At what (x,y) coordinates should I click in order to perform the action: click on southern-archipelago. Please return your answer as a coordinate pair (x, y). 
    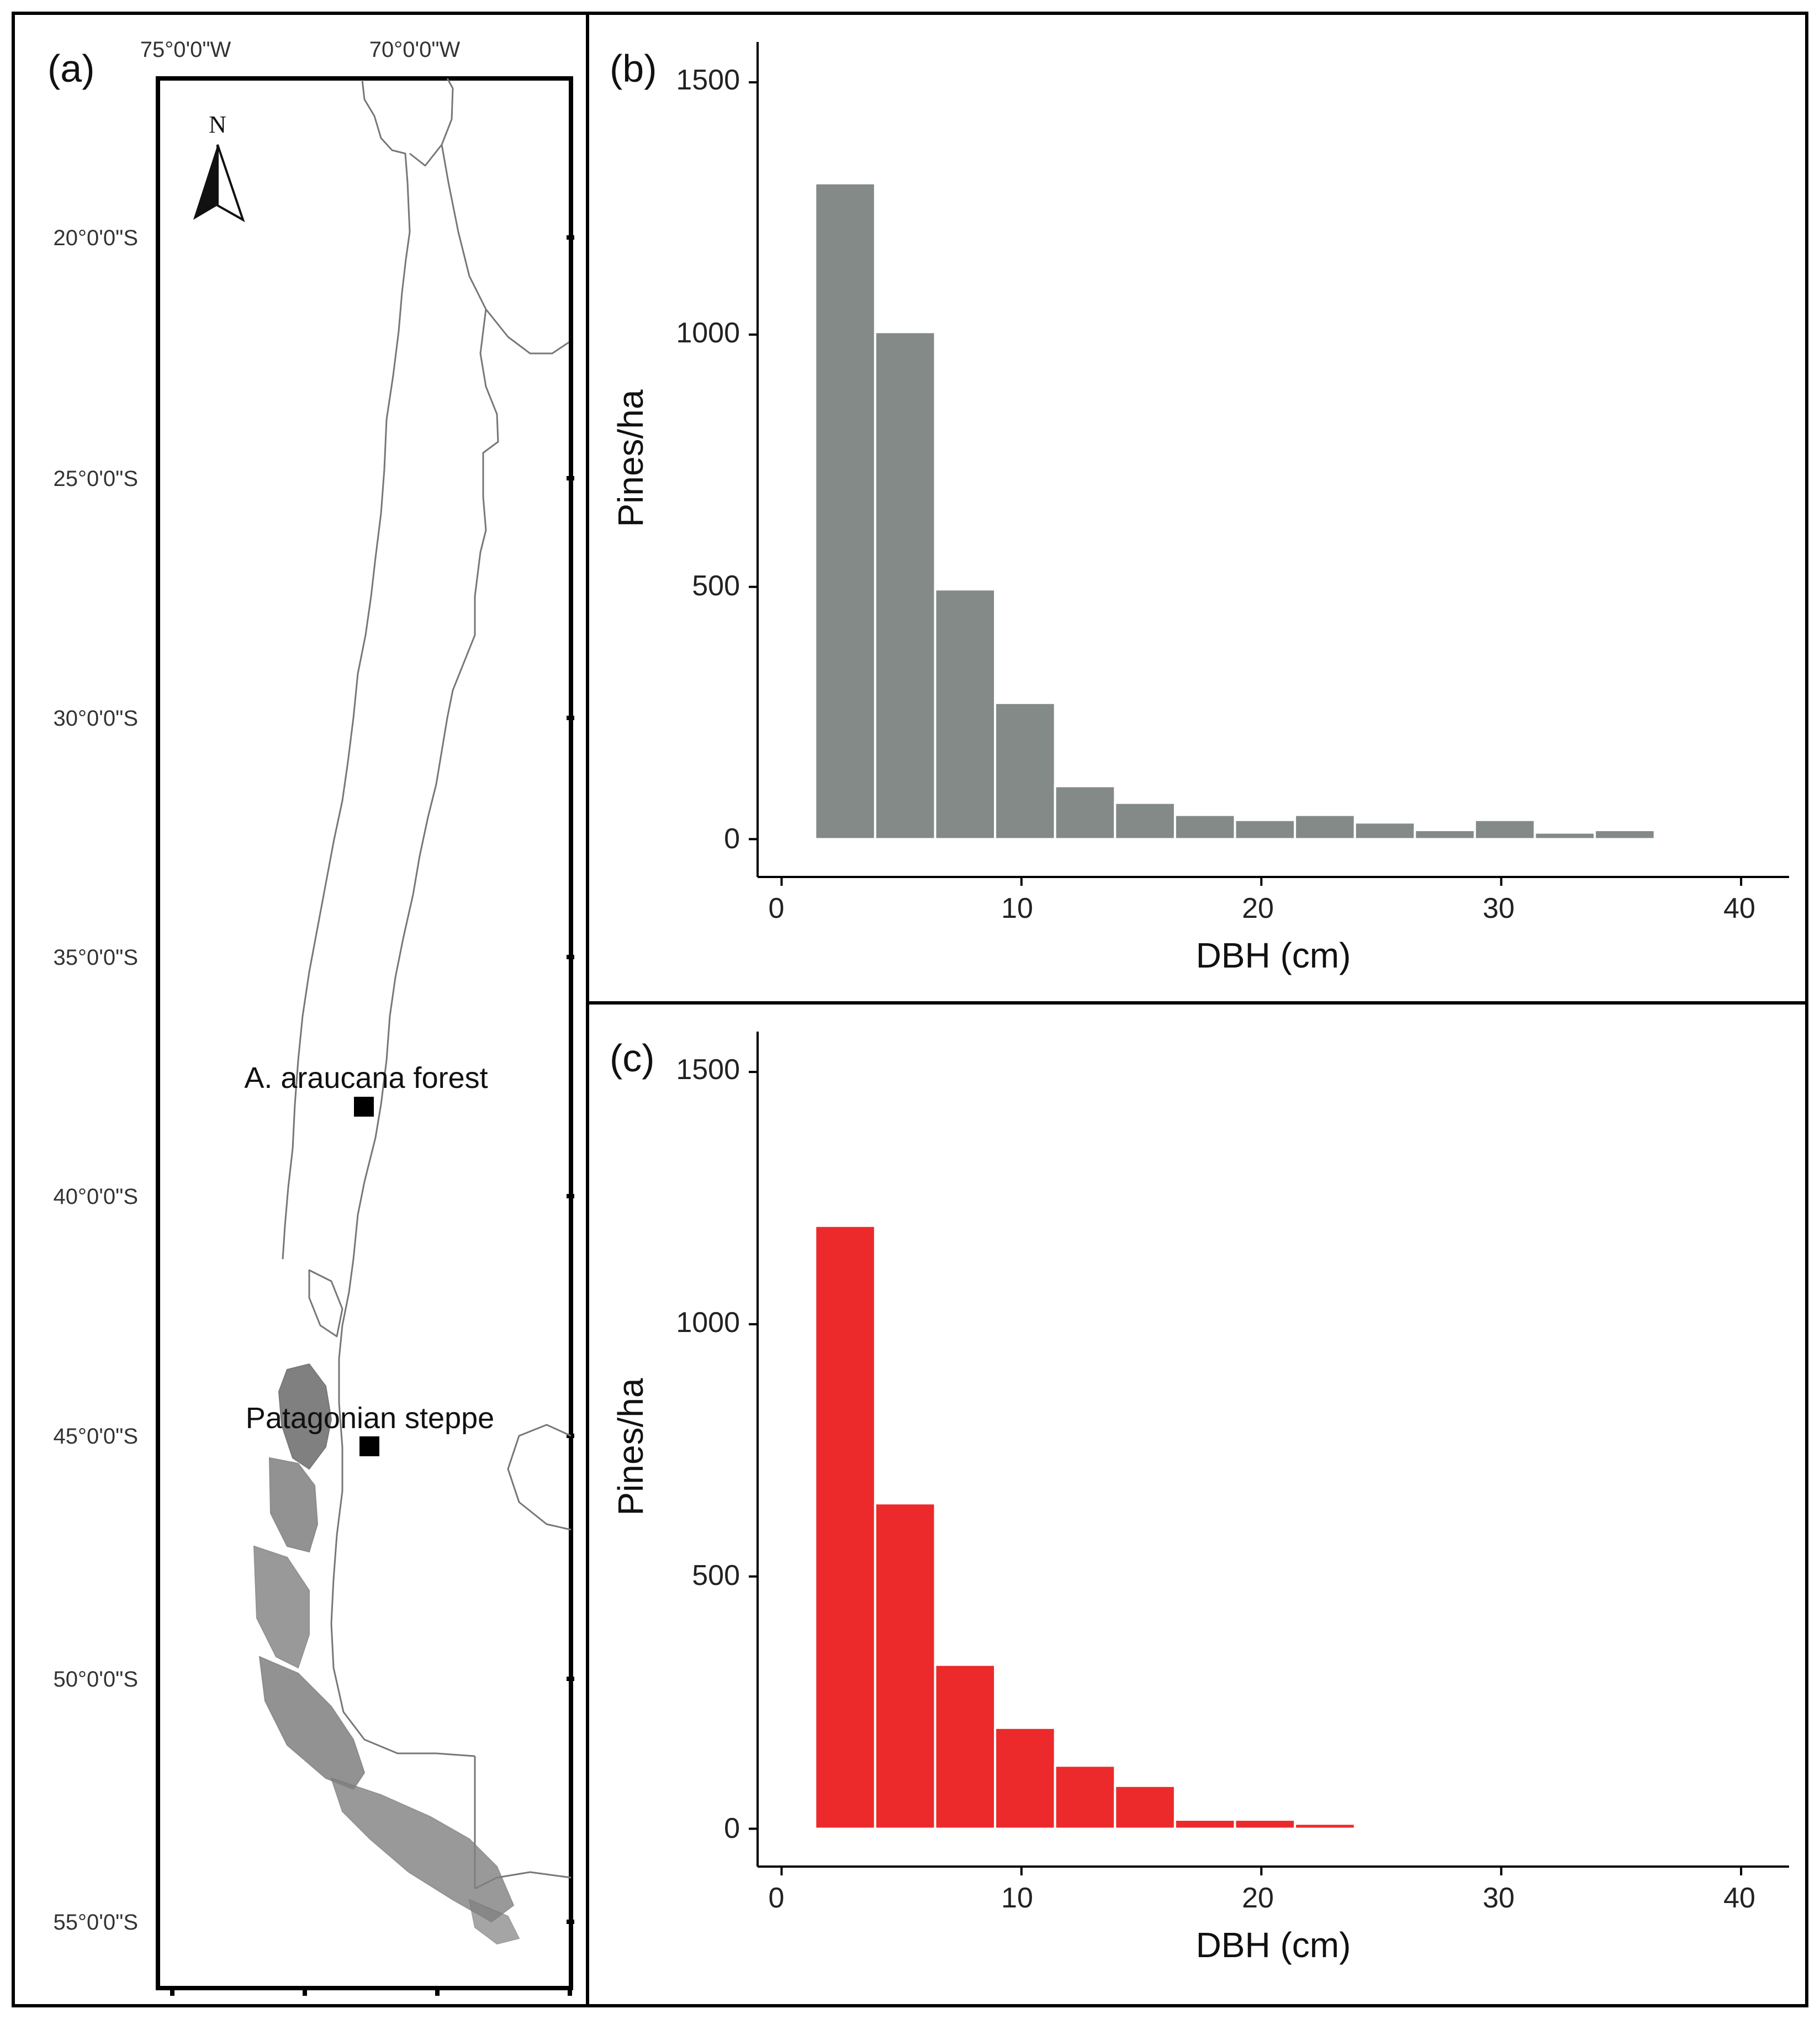
    Looking at the image, I should click on (386, 1654).